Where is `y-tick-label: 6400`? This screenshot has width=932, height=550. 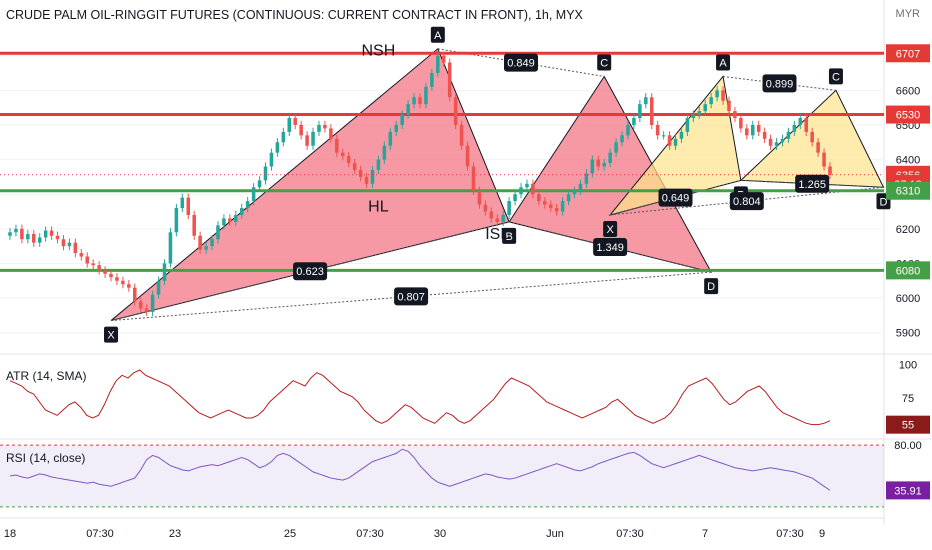
y-tick-label: 6400 is located at coordinates (908, 161).